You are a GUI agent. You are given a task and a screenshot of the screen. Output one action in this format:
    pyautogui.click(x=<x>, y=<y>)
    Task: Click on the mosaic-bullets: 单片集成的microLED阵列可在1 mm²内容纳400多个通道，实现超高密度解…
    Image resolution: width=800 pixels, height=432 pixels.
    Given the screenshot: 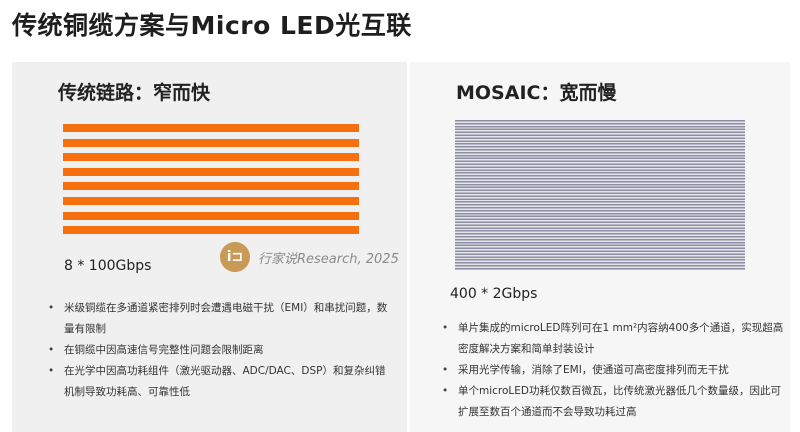 What is the action you would take?
    pyautogui.click(x=612, y=370)
    